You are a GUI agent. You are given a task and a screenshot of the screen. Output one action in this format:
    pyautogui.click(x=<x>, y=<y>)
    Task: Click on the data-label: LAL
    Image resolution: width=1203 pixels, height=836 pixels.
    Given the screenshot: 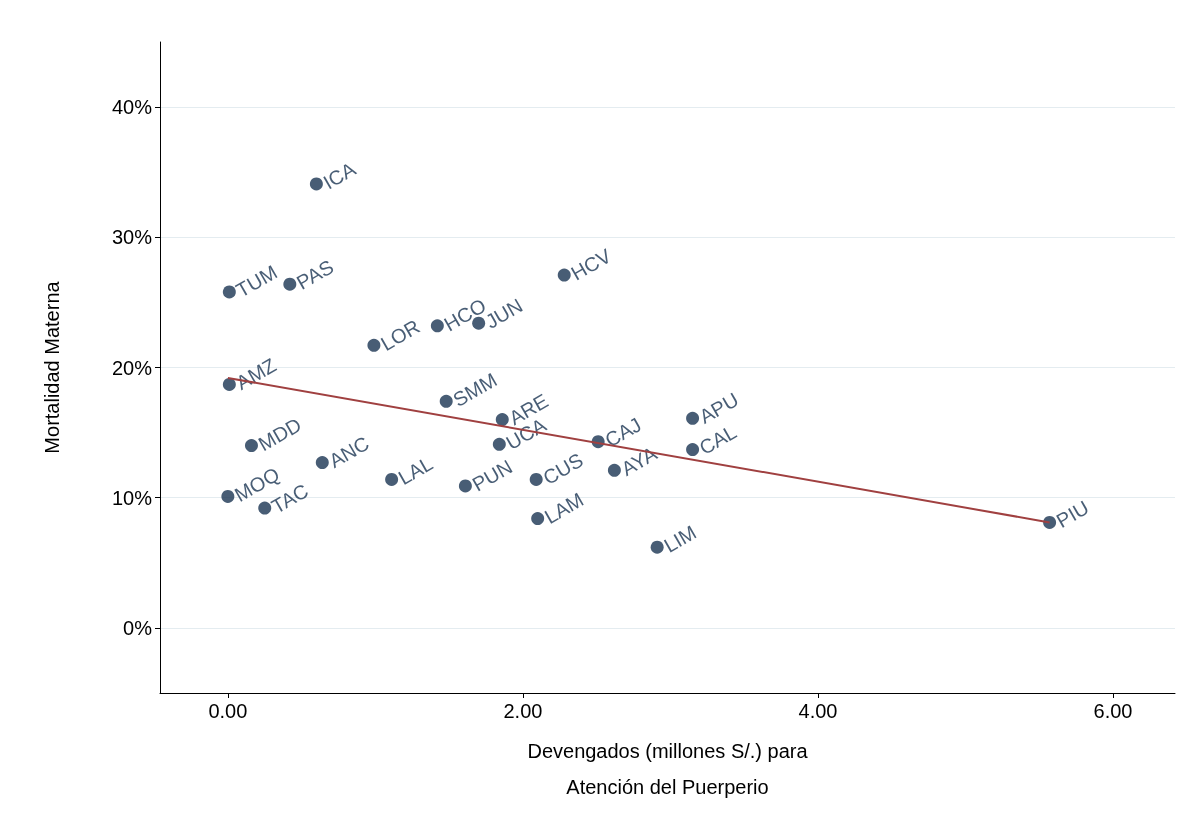 What is the action you would take?
    pyautogui.click(x=415, y=470)
    